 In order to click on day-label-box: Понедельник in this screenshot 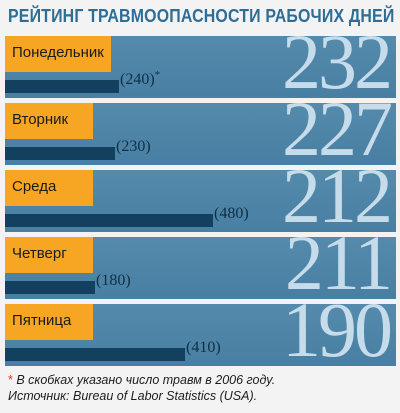, I will do `click(58, 54)`.